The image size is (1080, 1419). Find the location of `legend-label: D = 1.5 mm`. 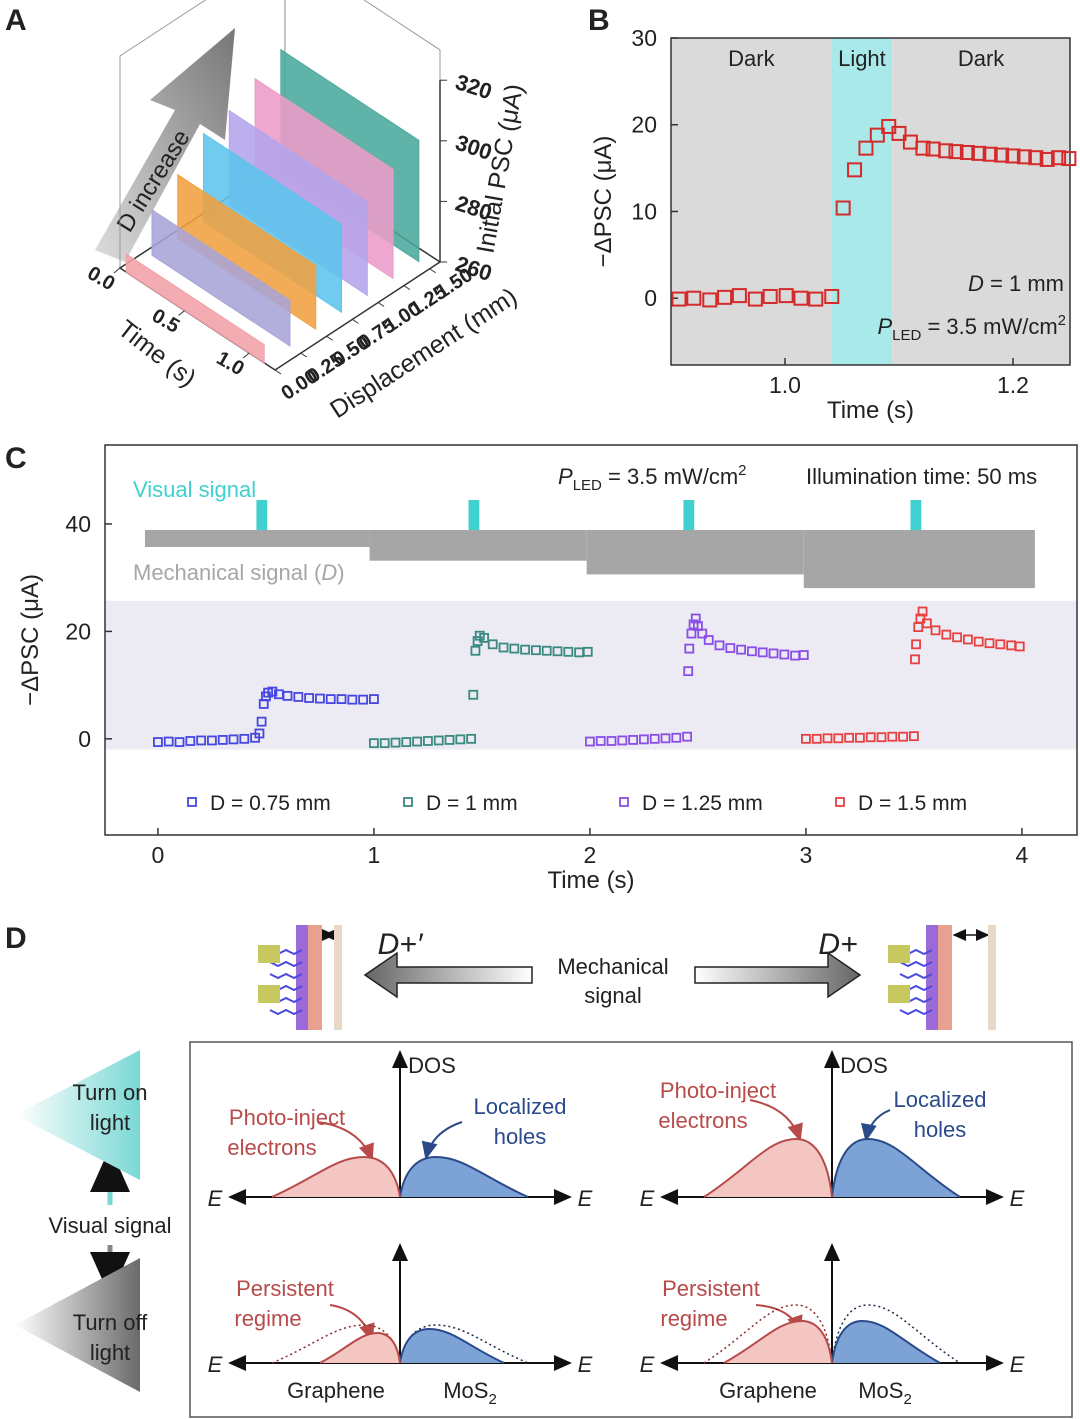

legend-label: D = 1.5 mm is located at coordinates (912, 803).